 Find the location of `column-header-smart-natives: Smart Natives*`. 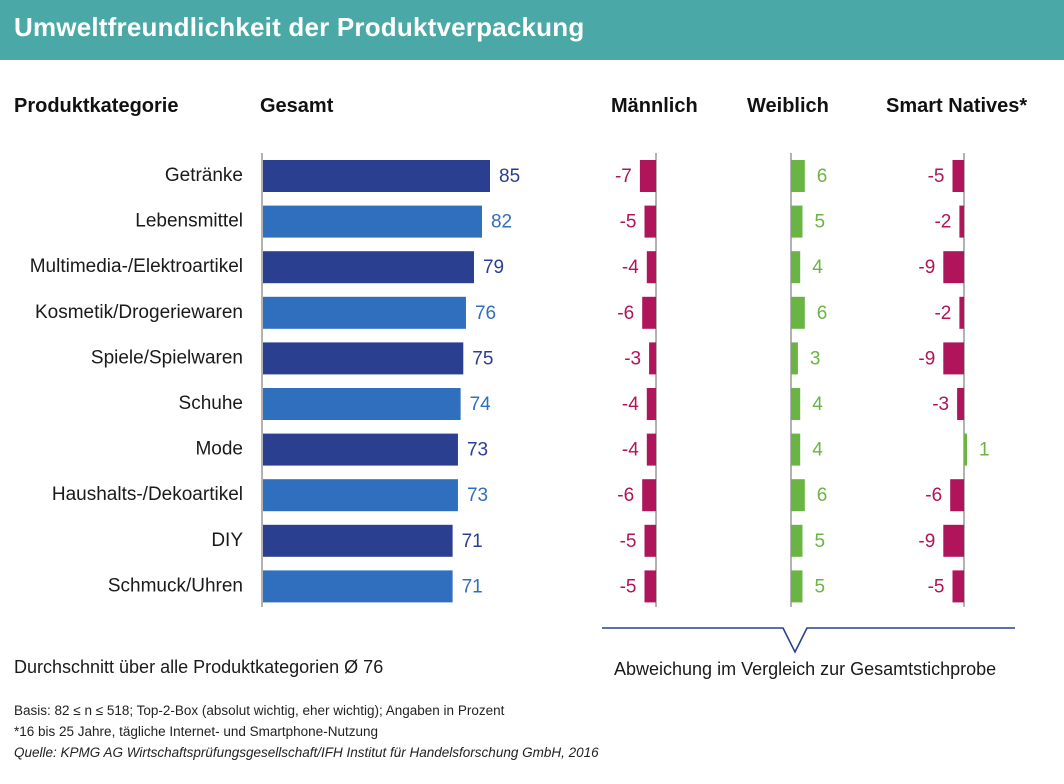

column-header-smart-natives: Smart Natives* is located at coordinates (957, 106).